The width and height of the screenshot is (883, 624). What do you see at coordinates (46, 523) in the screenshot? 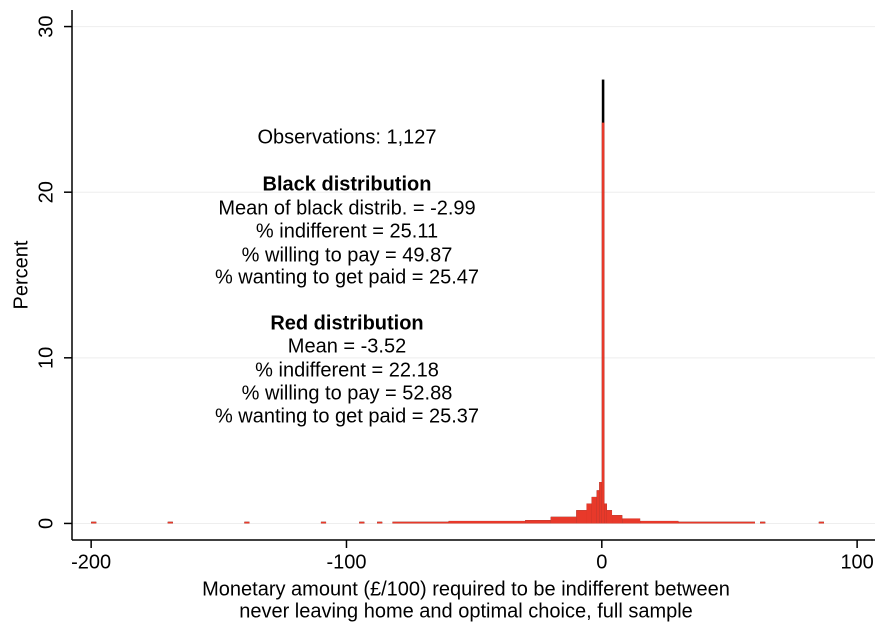
I see `y-tick-label: 0` at bounding box center [46, 523].